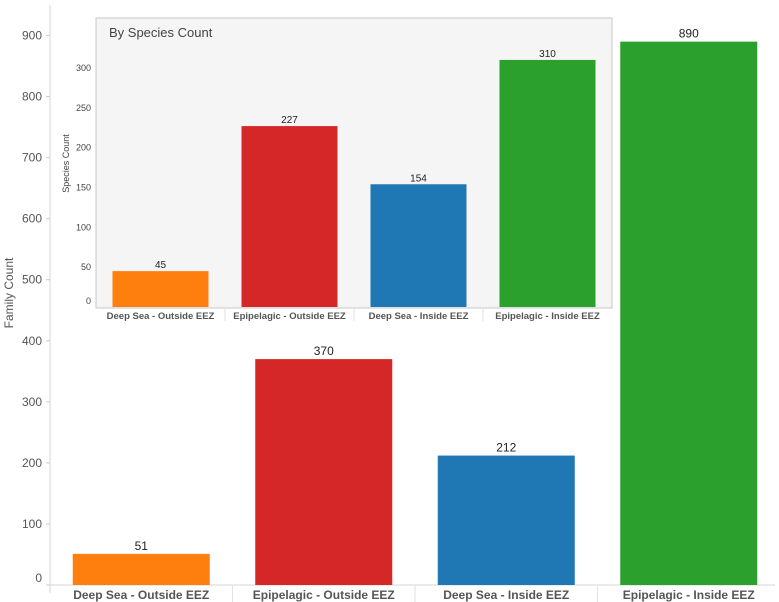  Describe the element at coordinates (689, 595) in the screenshot. I see `main-x-category-label: Epipelagic - Inside EEZ` at that location.